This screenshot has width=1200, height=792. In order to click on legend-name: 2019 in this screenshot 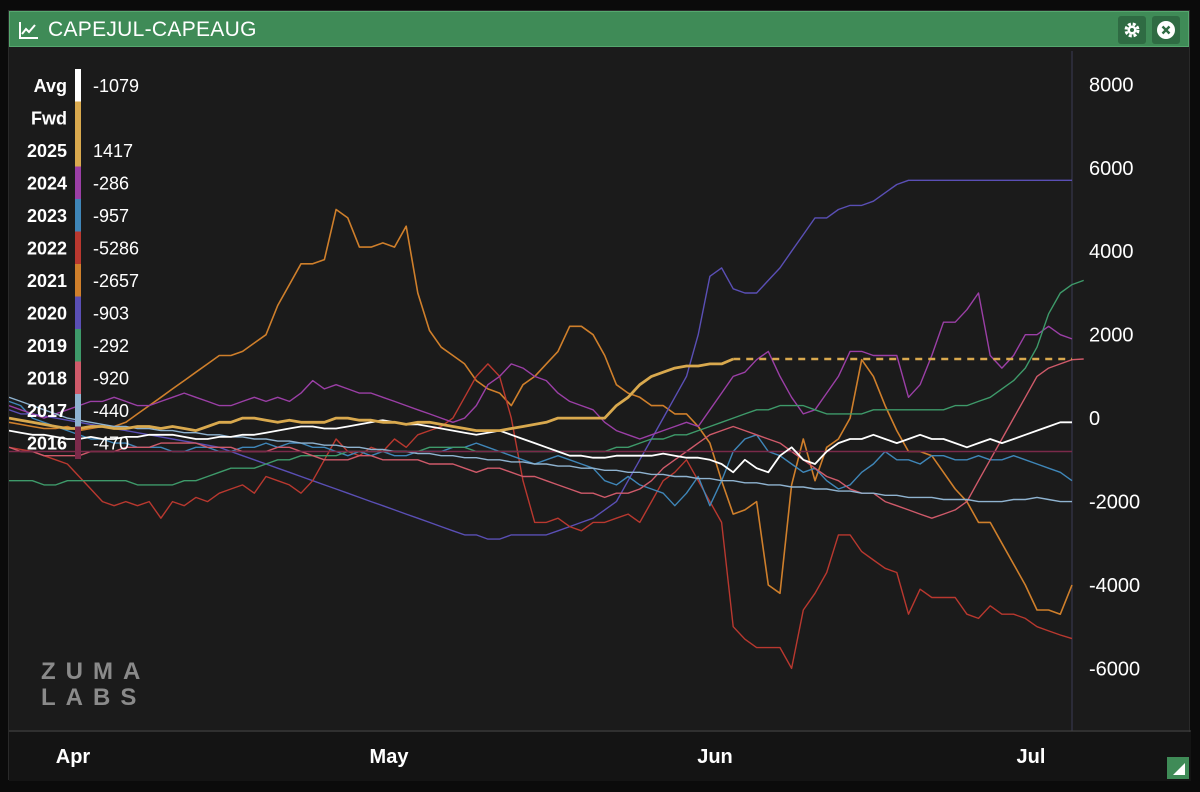, I will do `click(47, 346)`.